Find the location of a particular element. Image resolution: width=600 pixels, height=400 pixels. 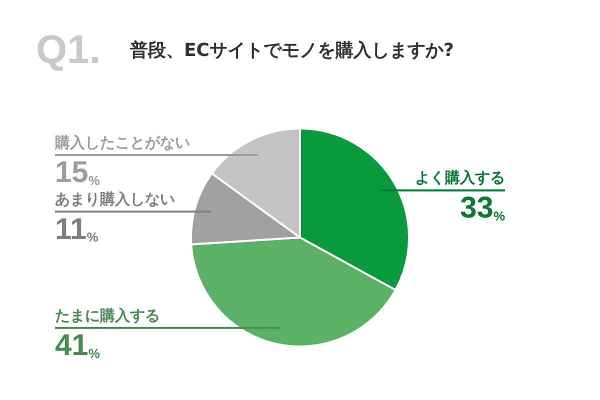

data-label: 33% is located at coordinates (483, 208).